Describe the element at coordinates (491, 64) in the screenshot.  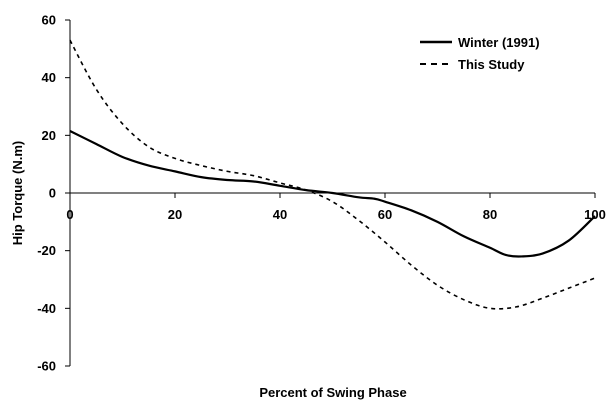
I see `legend-label: This Study` at that location.